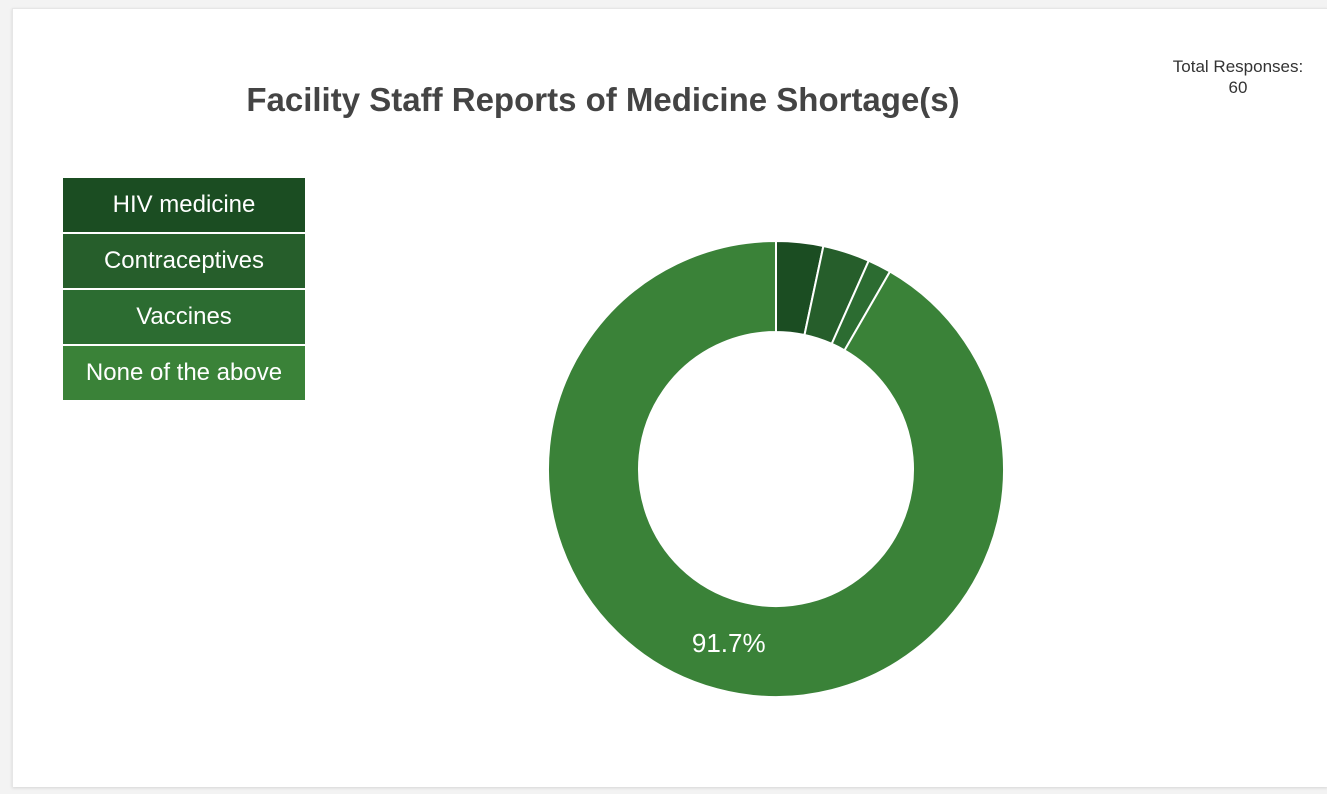  I want to click on legend-item-hiv-medicine: HIV medicine, so click(184, 206).